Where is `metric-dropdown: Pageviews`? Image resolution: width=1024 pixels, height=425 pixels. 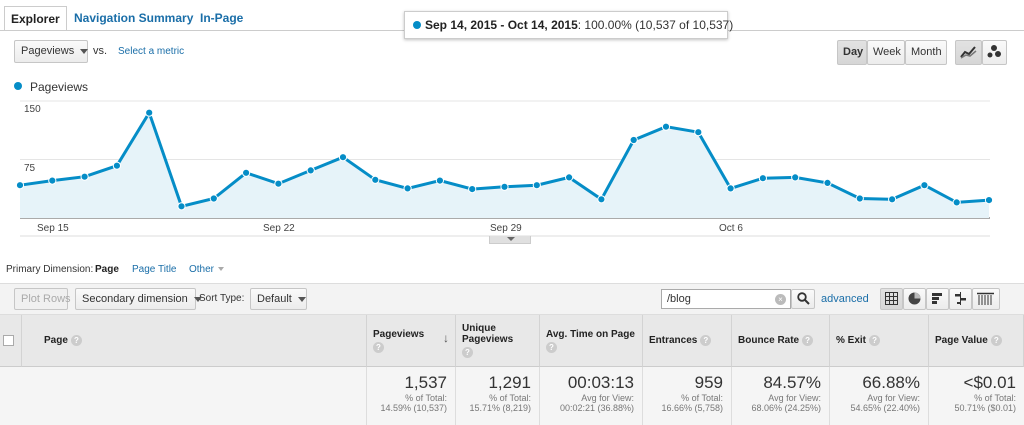 metric-dropdown: Pageviews is located at coordinates (51, 51).